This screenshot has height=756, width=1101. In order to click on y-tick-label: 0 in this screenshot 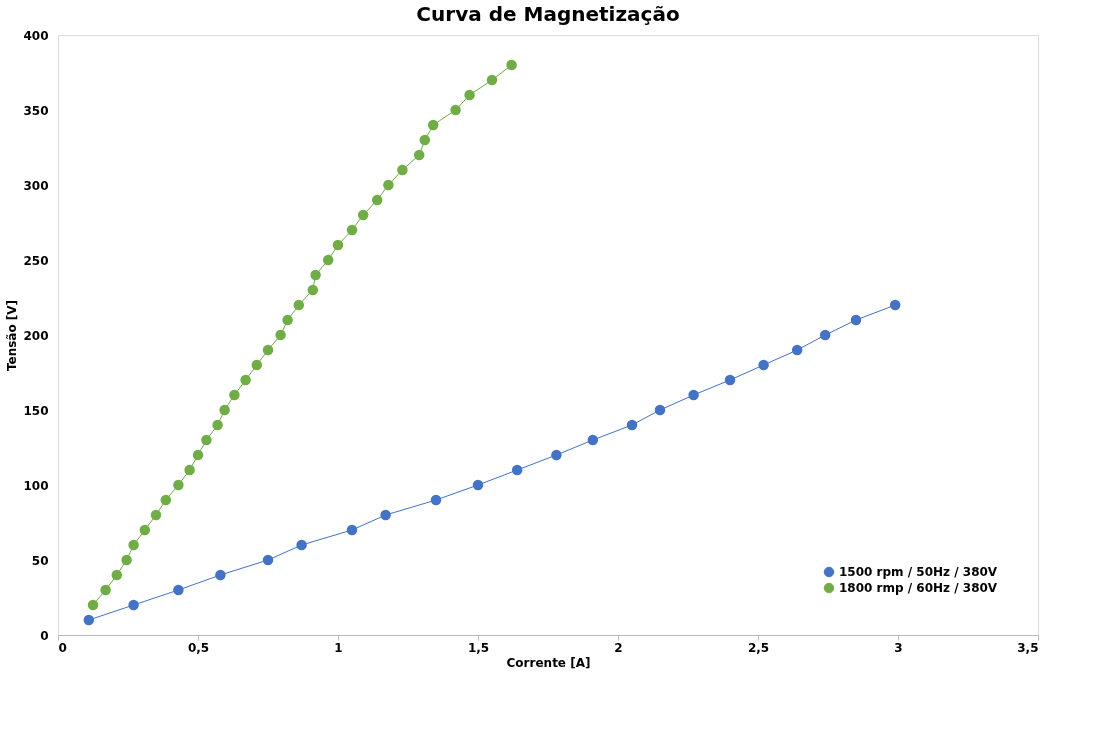, I will do `click(44, 635)`.